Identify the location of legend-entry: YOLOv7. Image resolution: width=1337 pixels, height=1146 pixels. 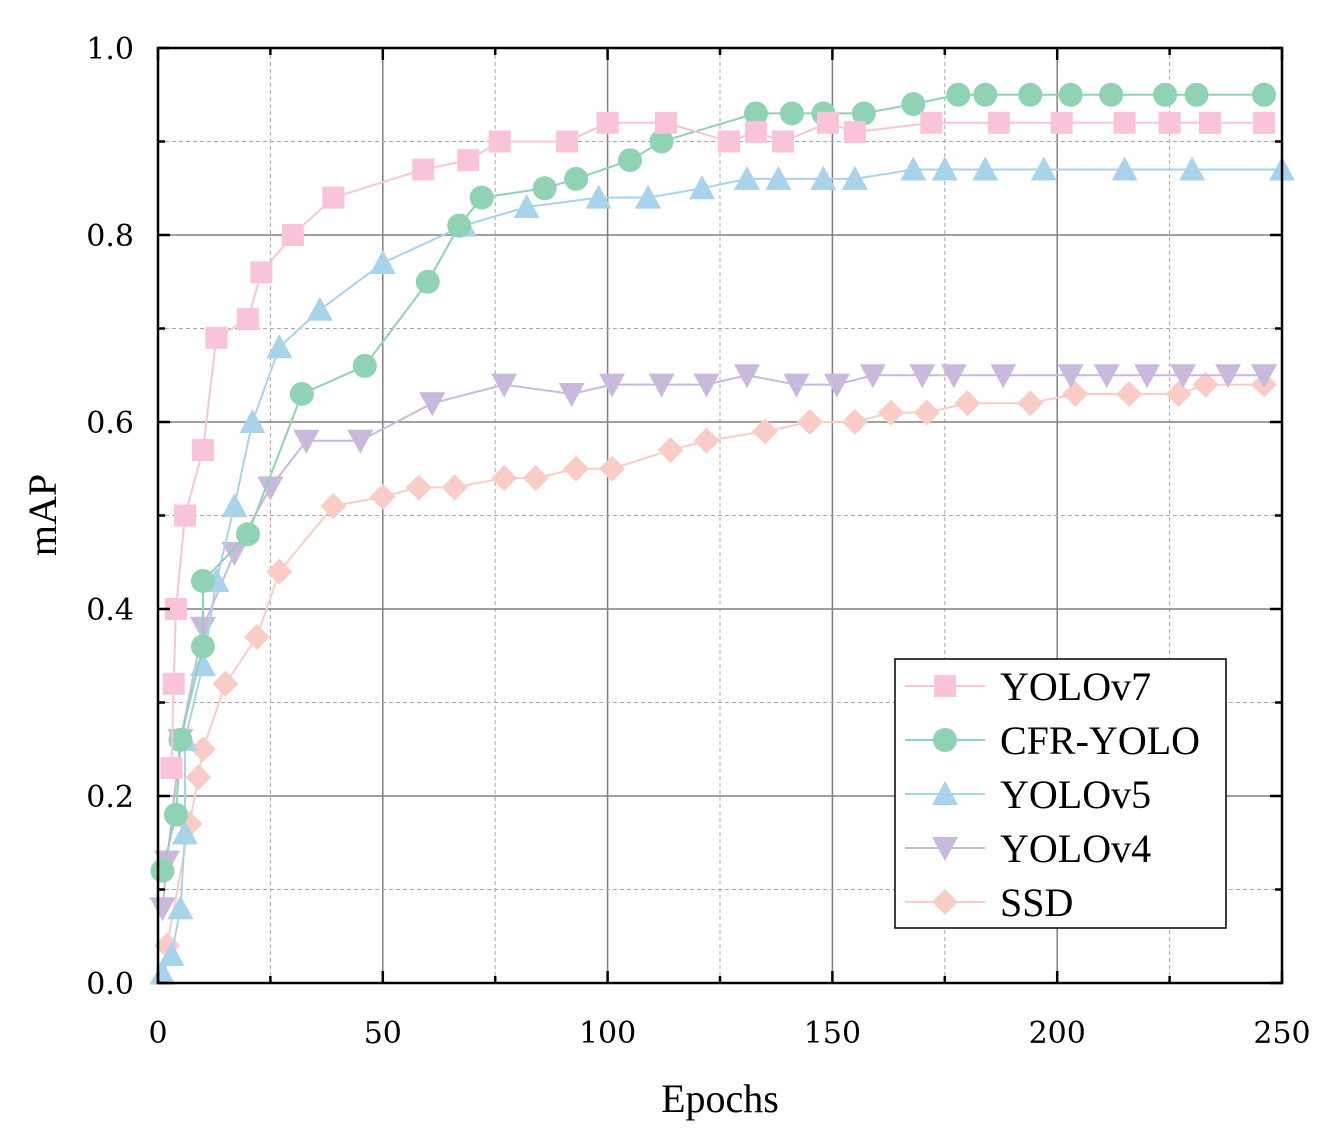
(1028, 686).